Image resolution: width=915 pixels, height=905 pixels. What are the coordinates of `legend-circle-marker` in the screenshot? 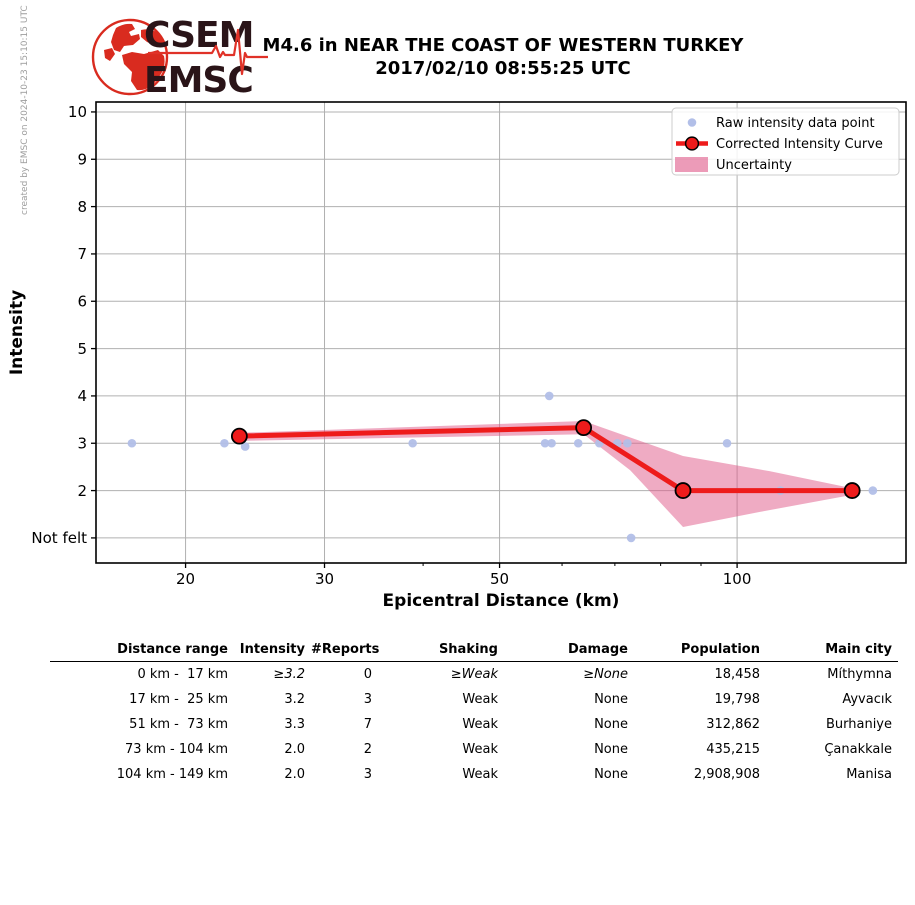 It's located at (692, 143).